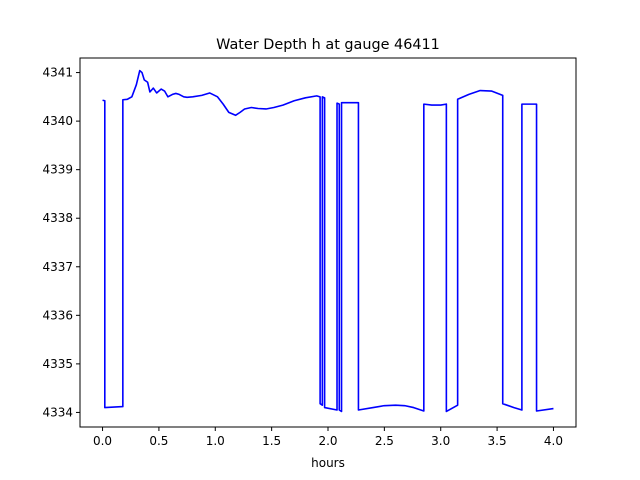 This screenshot has width=640, height=480. I want to click on y-tick-label: 4337, so click(57, 267).